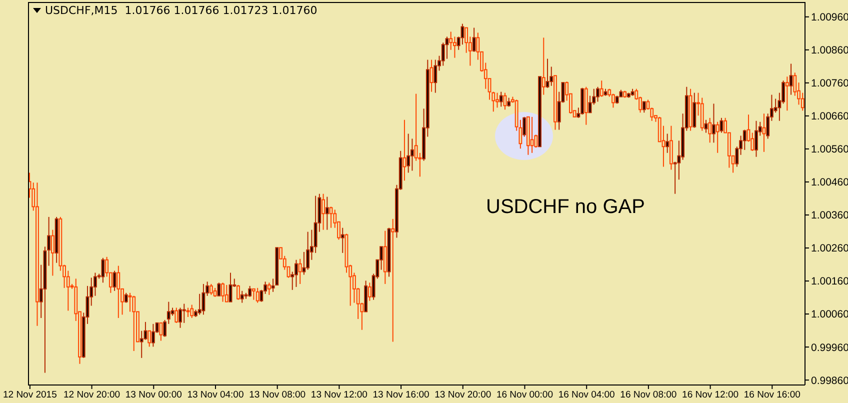 The image size is (848, 403). Describe the element at coordinates (772, 395) in the screenshot. I see `x-tick-label: 16 Nov 16:00` at that location.